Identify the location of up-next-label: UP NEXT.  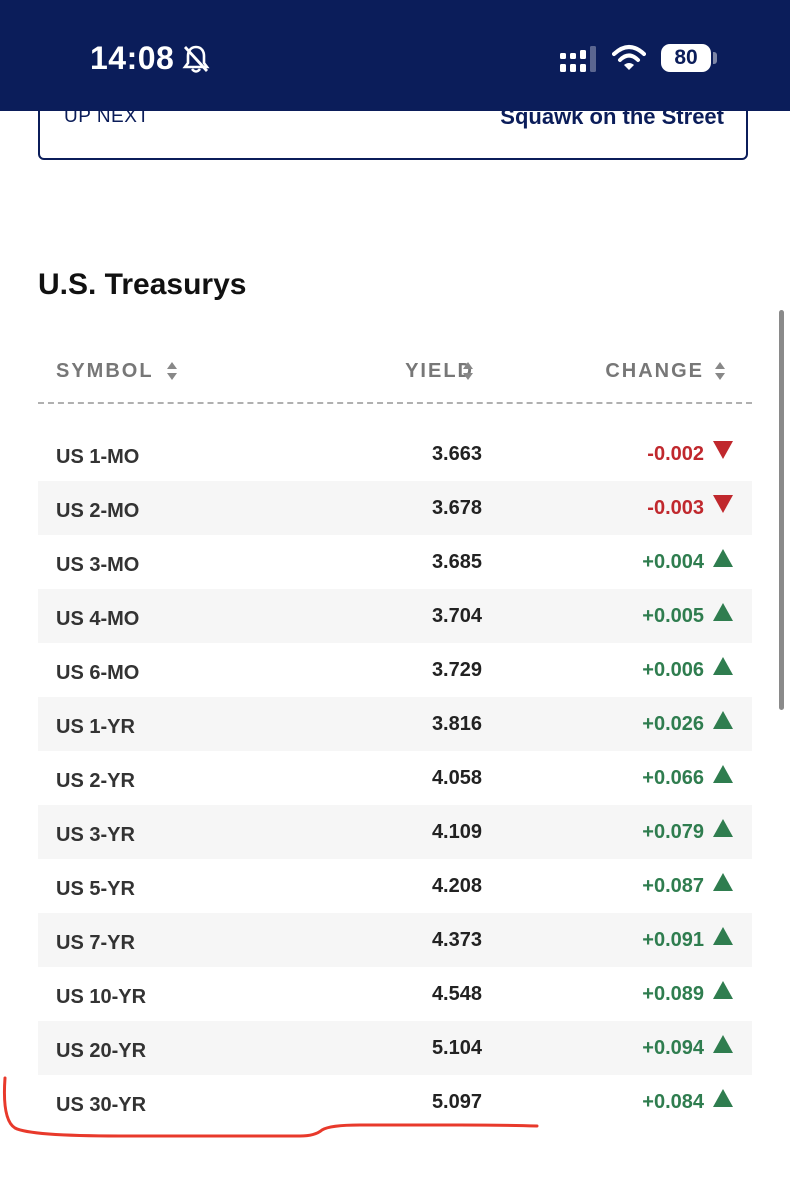
(107, 116).